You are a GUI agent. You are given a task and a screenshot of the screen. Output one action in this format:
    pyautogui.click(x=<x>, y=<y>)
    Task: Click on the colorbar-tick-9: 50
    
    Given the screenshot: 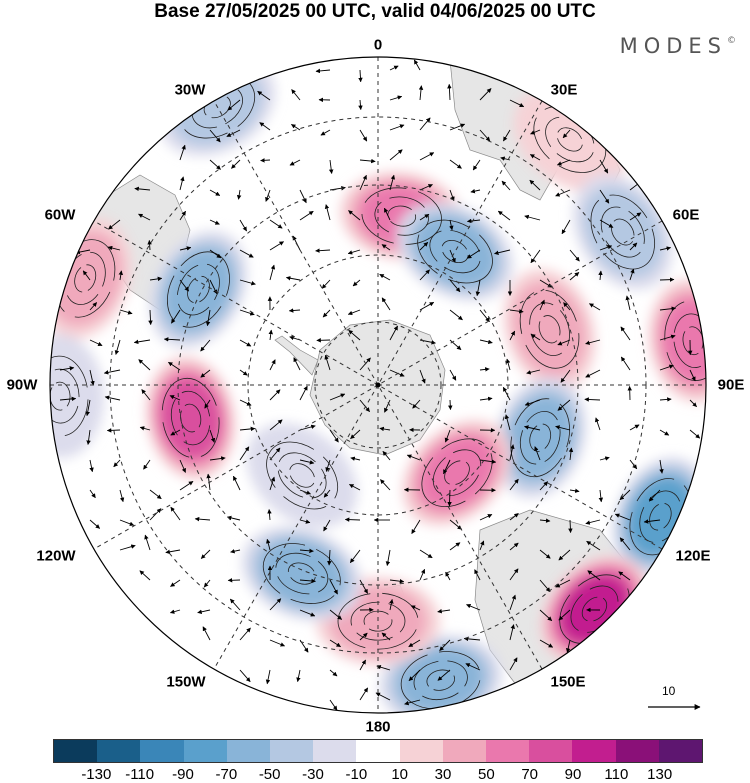 What is the action you would take?
    pyautogui.click(x=486, y=774)
    